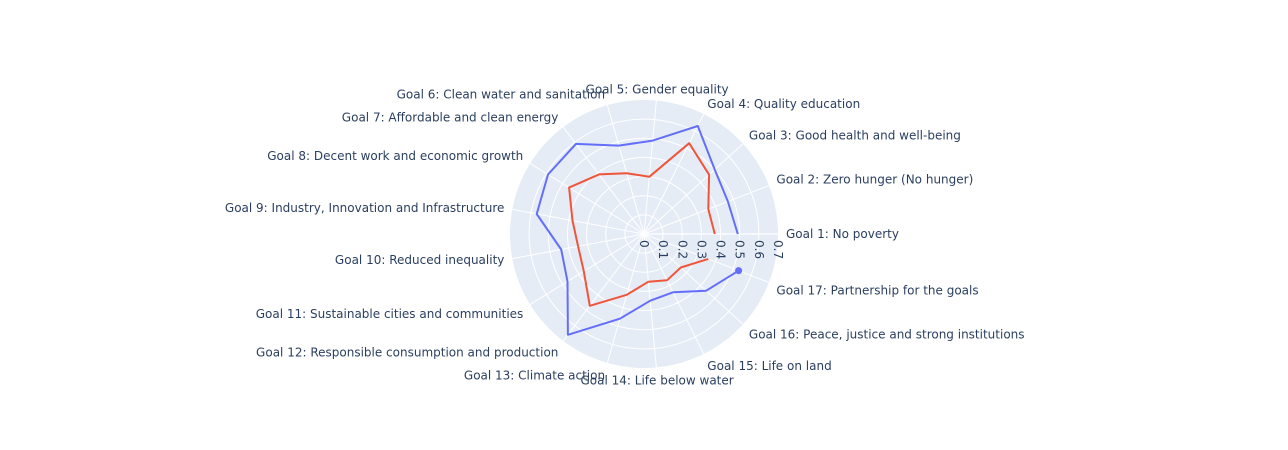  Describe the element at coordinates (682, 249) in the screenshot. I see `radial-tick-label: 0.2` at that location.